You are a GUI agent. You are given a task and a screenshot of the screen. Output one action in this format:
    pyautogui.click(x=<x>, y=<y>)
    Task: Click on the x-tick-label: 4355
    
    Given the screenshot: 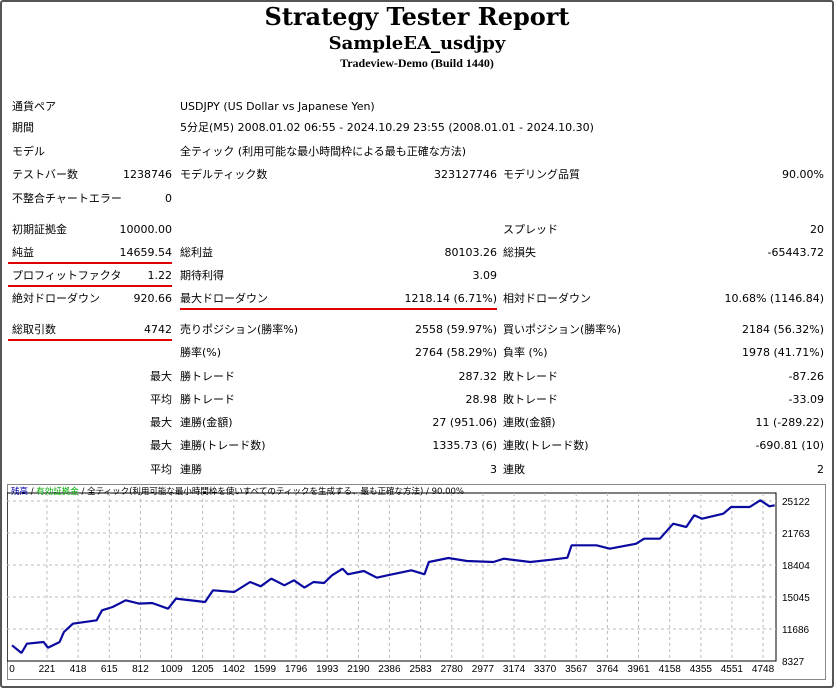 What is the action you would take?
    pyautogui.click(x=701, y=669)
    